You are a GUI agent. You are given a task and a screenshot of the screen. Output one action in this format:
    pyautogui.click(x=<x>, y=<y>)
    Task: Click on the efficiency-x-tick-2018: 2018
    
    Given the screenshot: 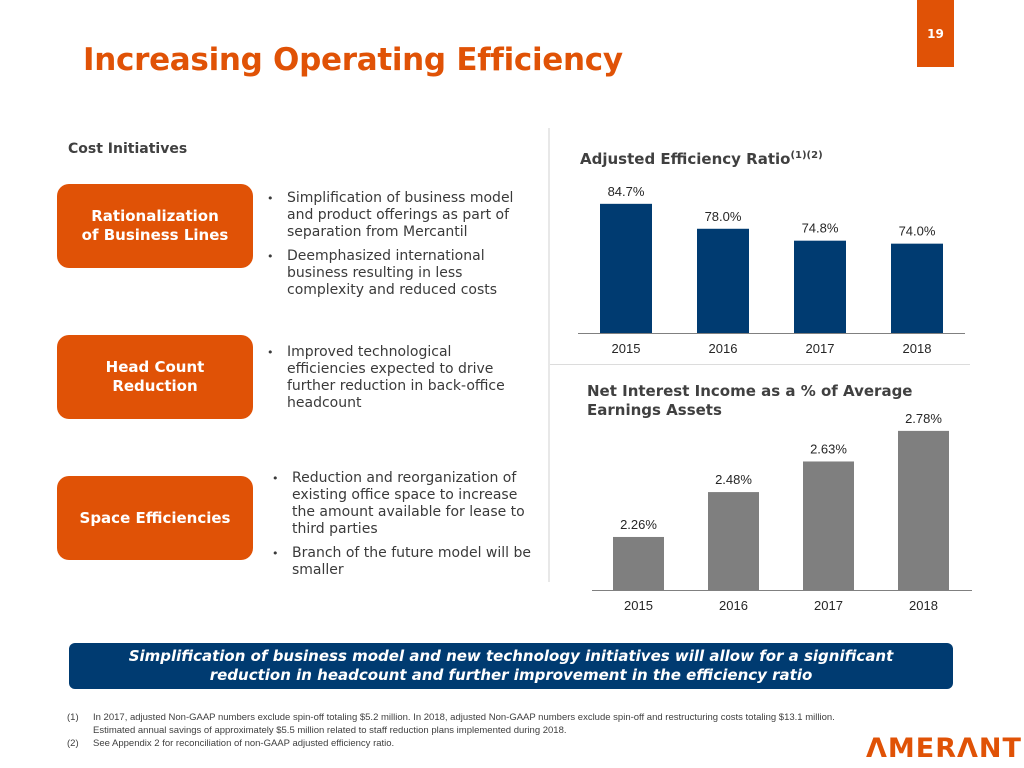 What is the action you would take?
    pyautogui.click(x=917, y=348)
    